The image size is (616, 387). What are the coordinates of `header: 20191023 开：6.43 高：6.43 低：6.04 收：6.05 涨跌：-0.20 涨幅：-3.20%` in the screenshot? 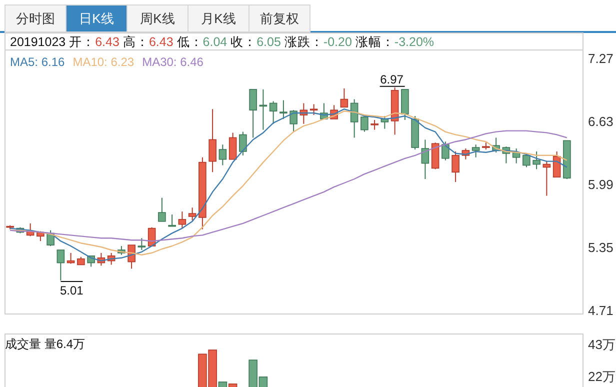 It's located at (222, 42).